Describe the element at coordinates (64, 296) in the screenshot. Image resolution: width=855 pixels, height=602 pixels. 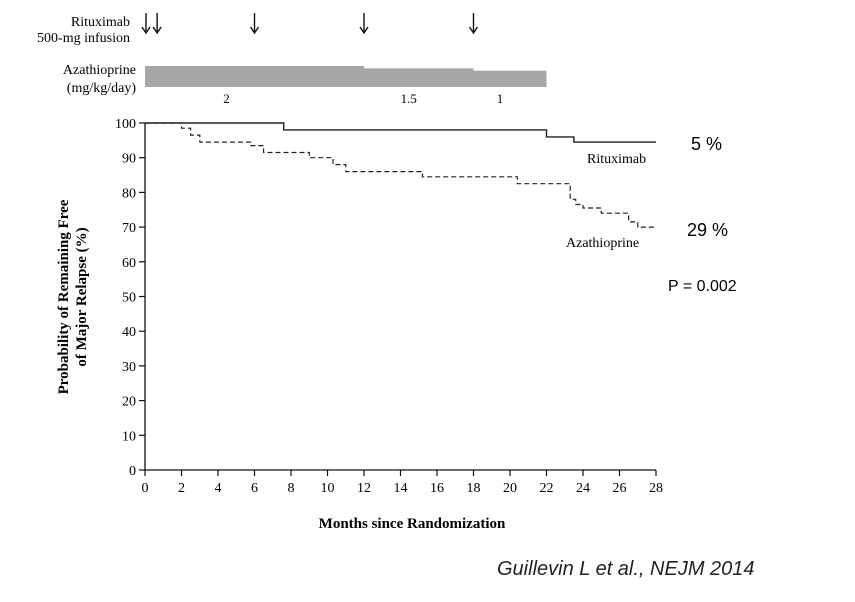
I see `y-axis-label-line1: Probability of Remaining Free` at that location.